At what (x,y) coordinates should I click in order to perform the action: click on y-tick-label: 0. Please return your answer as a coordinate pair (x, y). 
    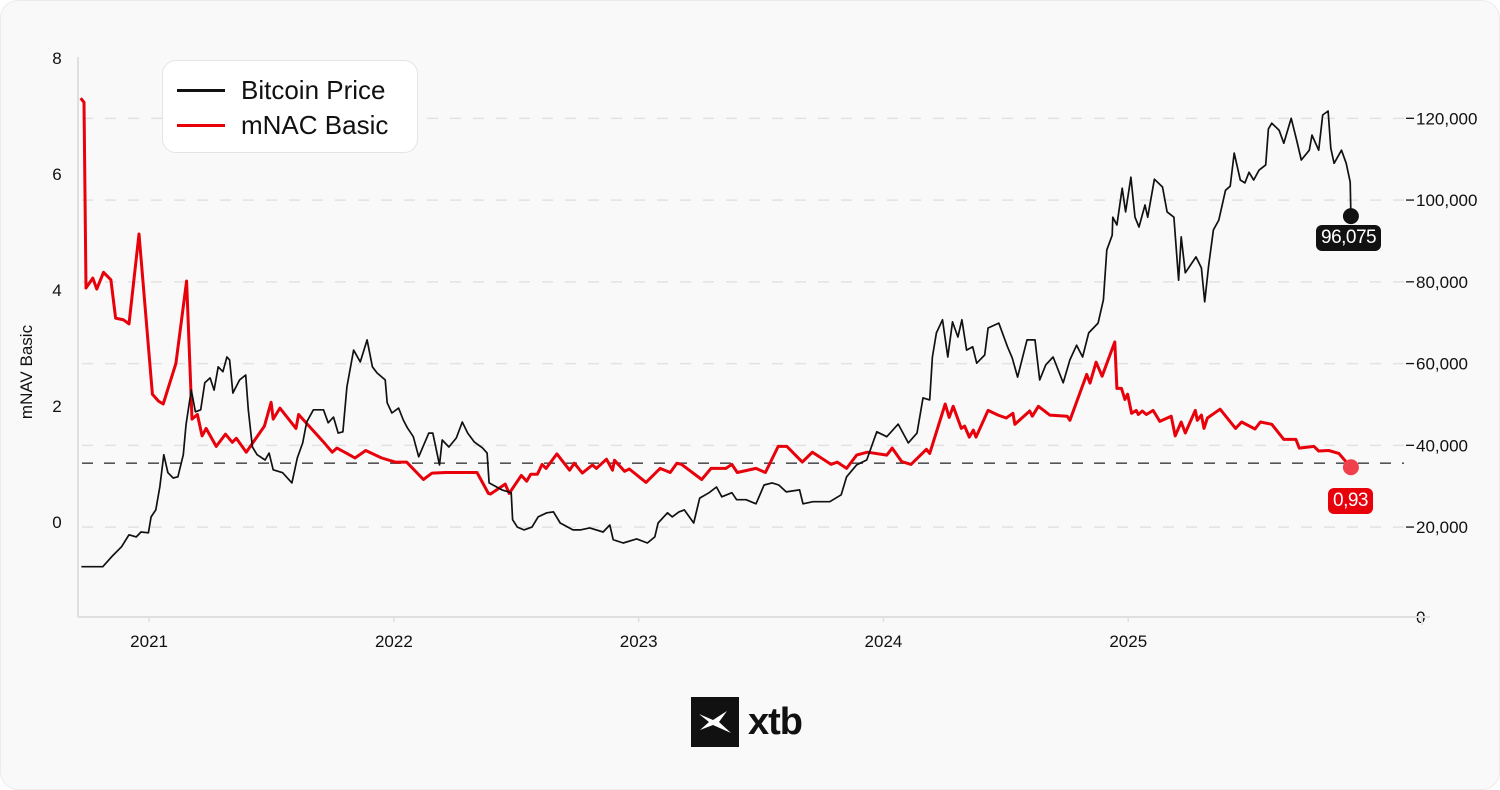
    Looking at the image, I should click on (56, 522).